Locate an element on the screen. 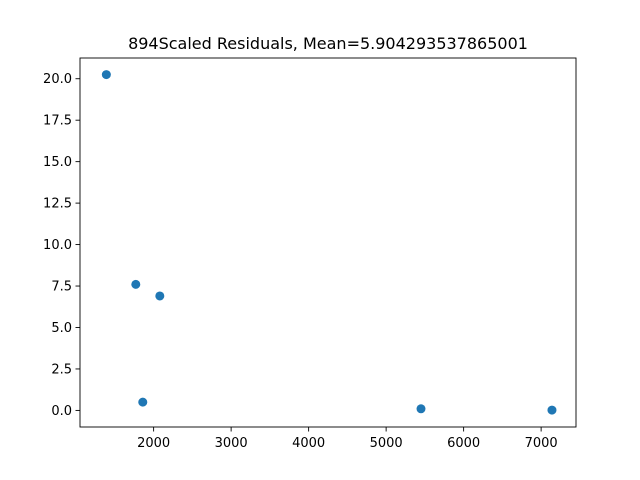 The height and width of the screenshot is (480, 640). y-tick-label-10: 10.0 is located at coordinates (57, 245).